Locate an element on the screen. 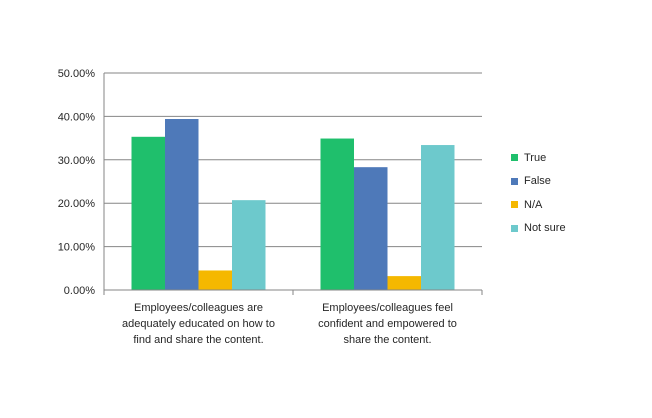 The image size is (652, 418). y-tick-label: 10.00% is located at coordinates (77, 248).